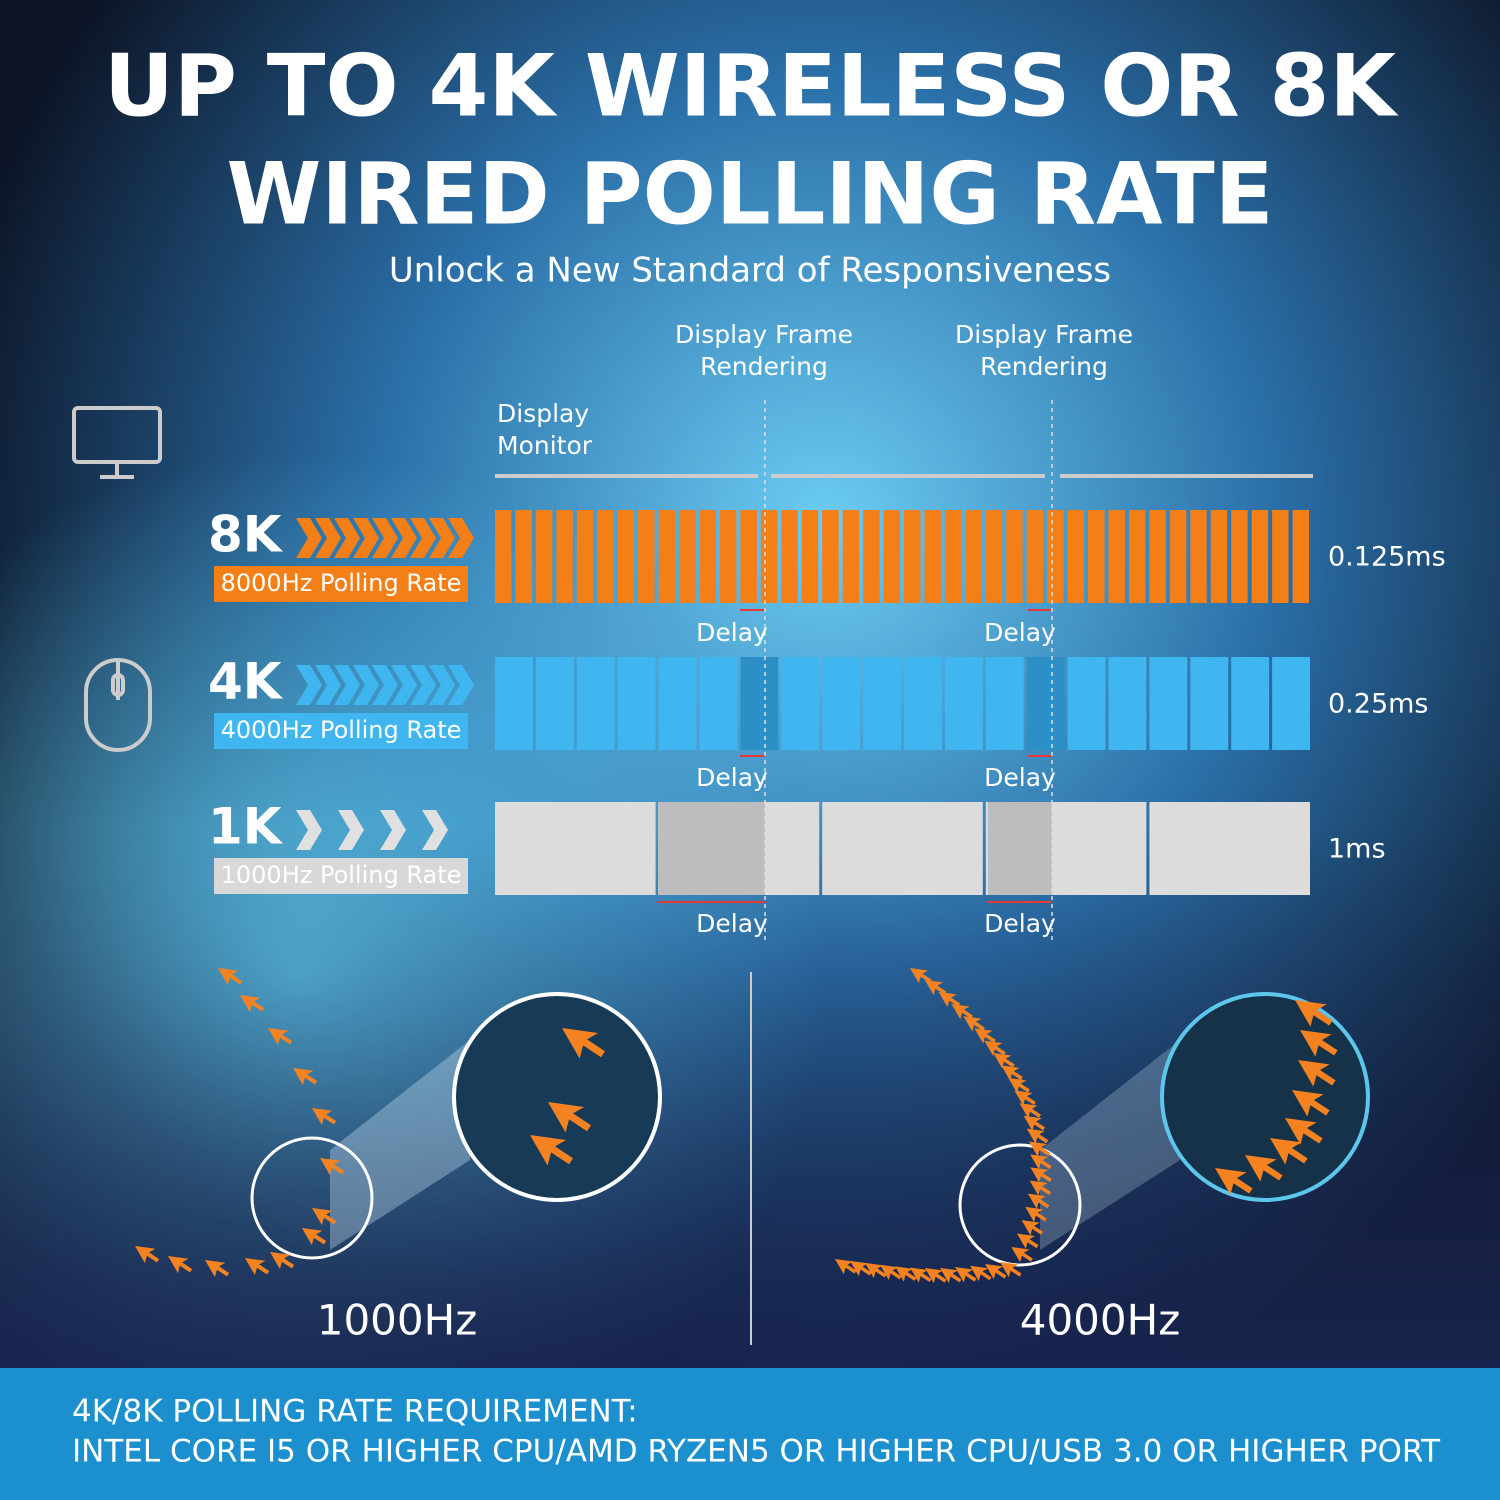  Describe the element at coordinates (1110, 1145) in the screenshot. I see `zoom-beam` at that location.